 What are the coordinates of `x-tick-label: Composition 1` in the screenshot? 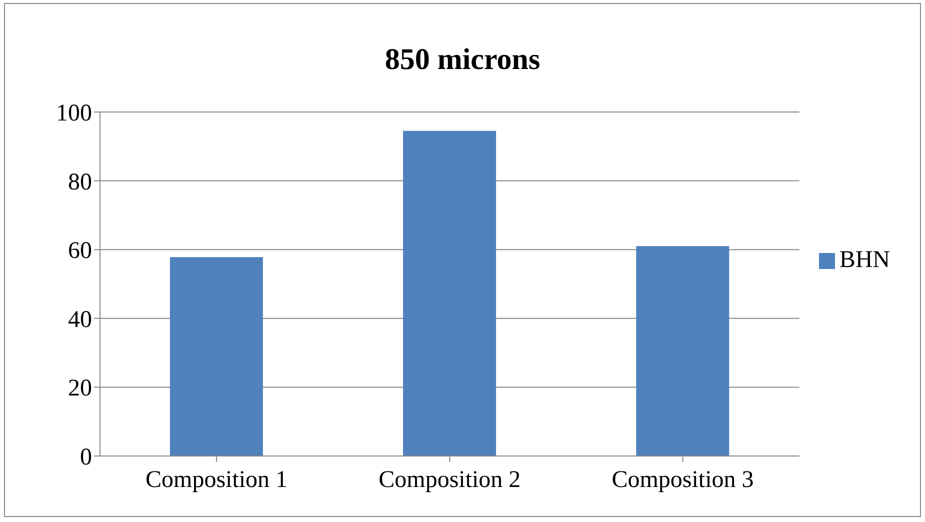 It's located at (217, 480).